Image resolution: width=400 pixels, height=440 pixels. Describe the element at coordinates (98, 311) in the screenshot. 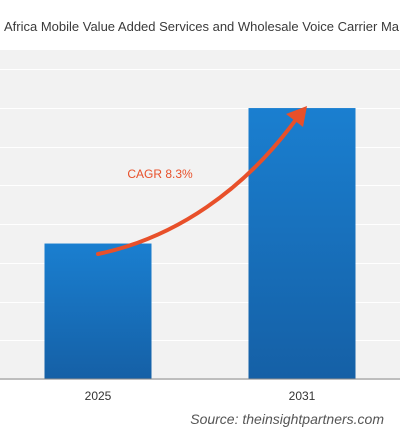

I see `bar-2025` at that location.